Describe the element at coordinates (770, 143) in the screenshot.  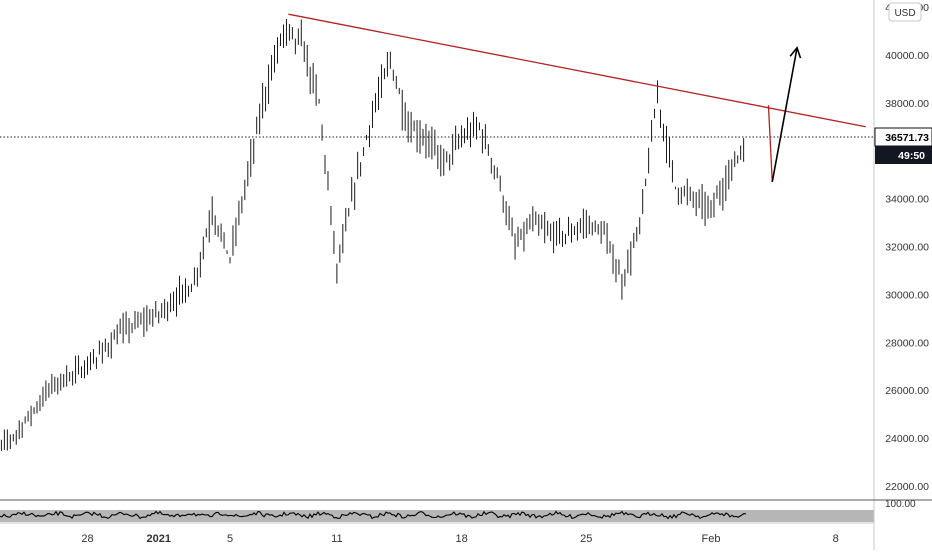
I see `projection-down-line` at that location.